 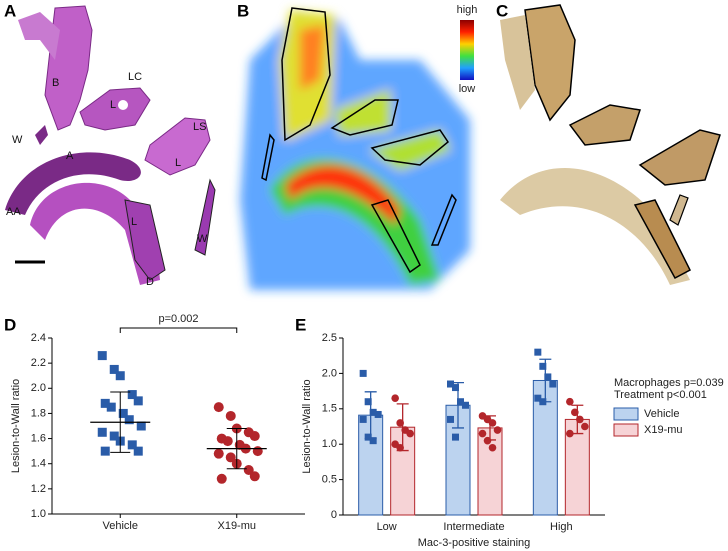 What do you see at coordinates (110, 145) in the screenshot?
I see `panel-a-image` at bounding box center [110, 145].